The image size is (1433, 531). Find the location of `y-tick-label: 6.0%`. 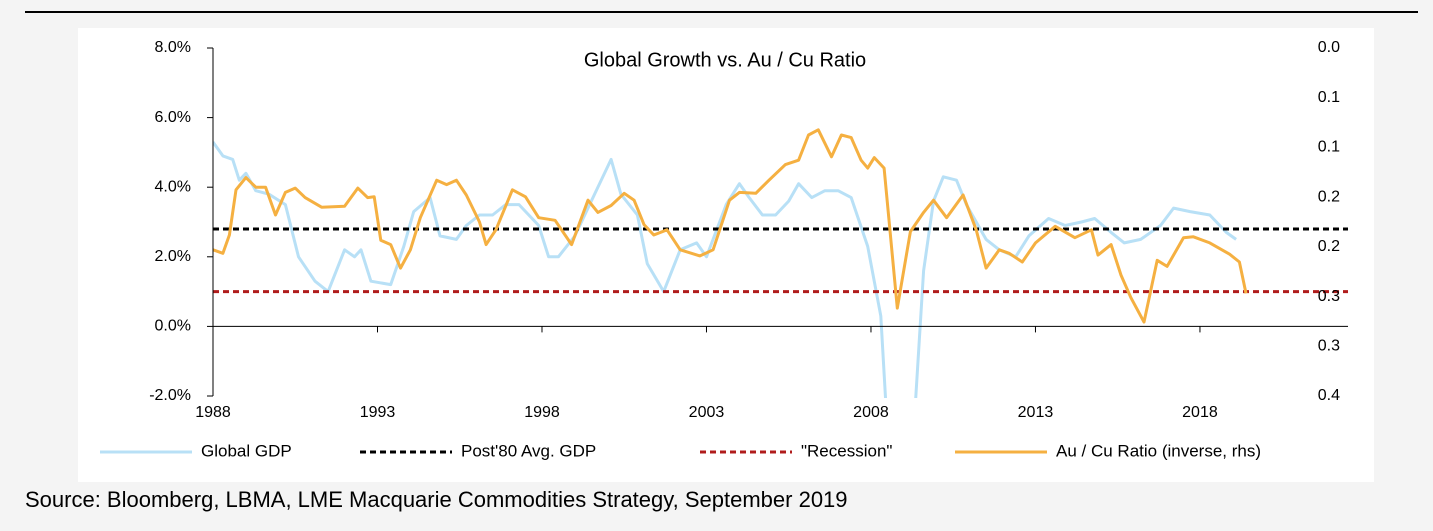

y-tick-label: 6.0% is located at coordinates (173, 117).